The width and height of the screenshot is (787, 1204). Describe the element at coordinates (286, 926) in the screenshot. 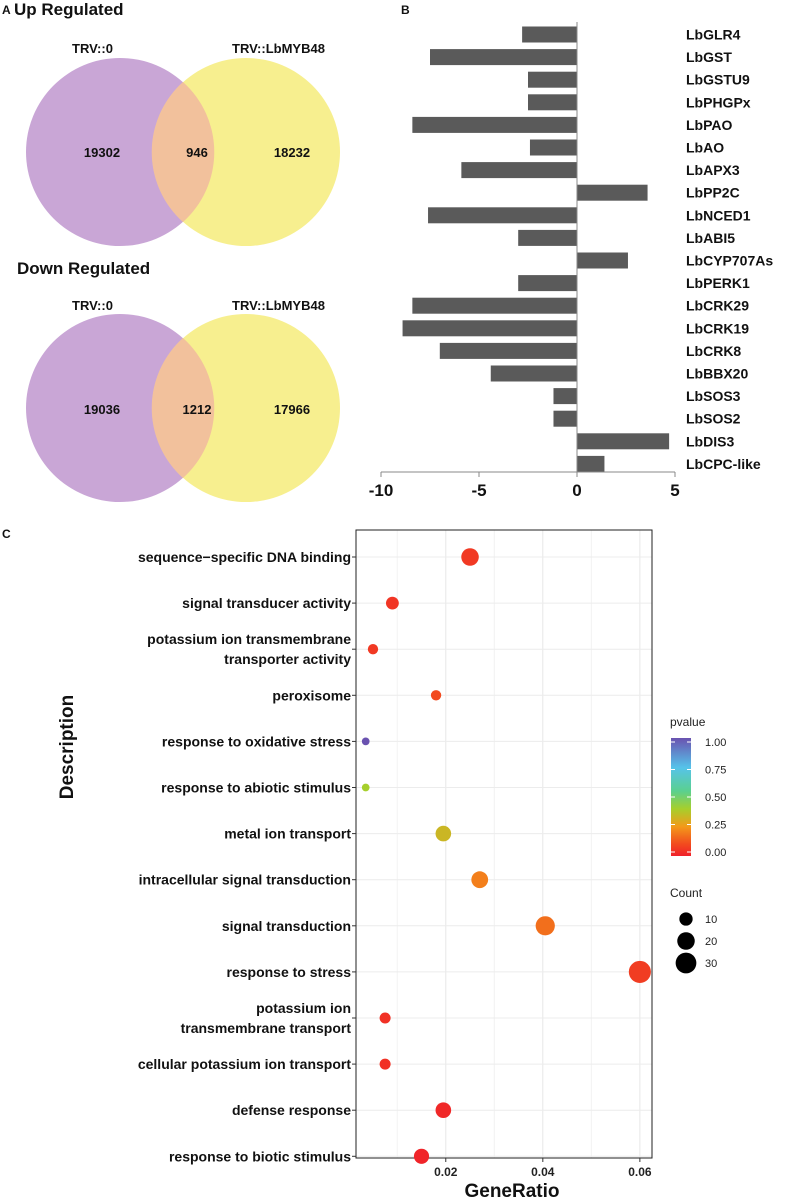

I see `term-label: signal transduction` at that location.